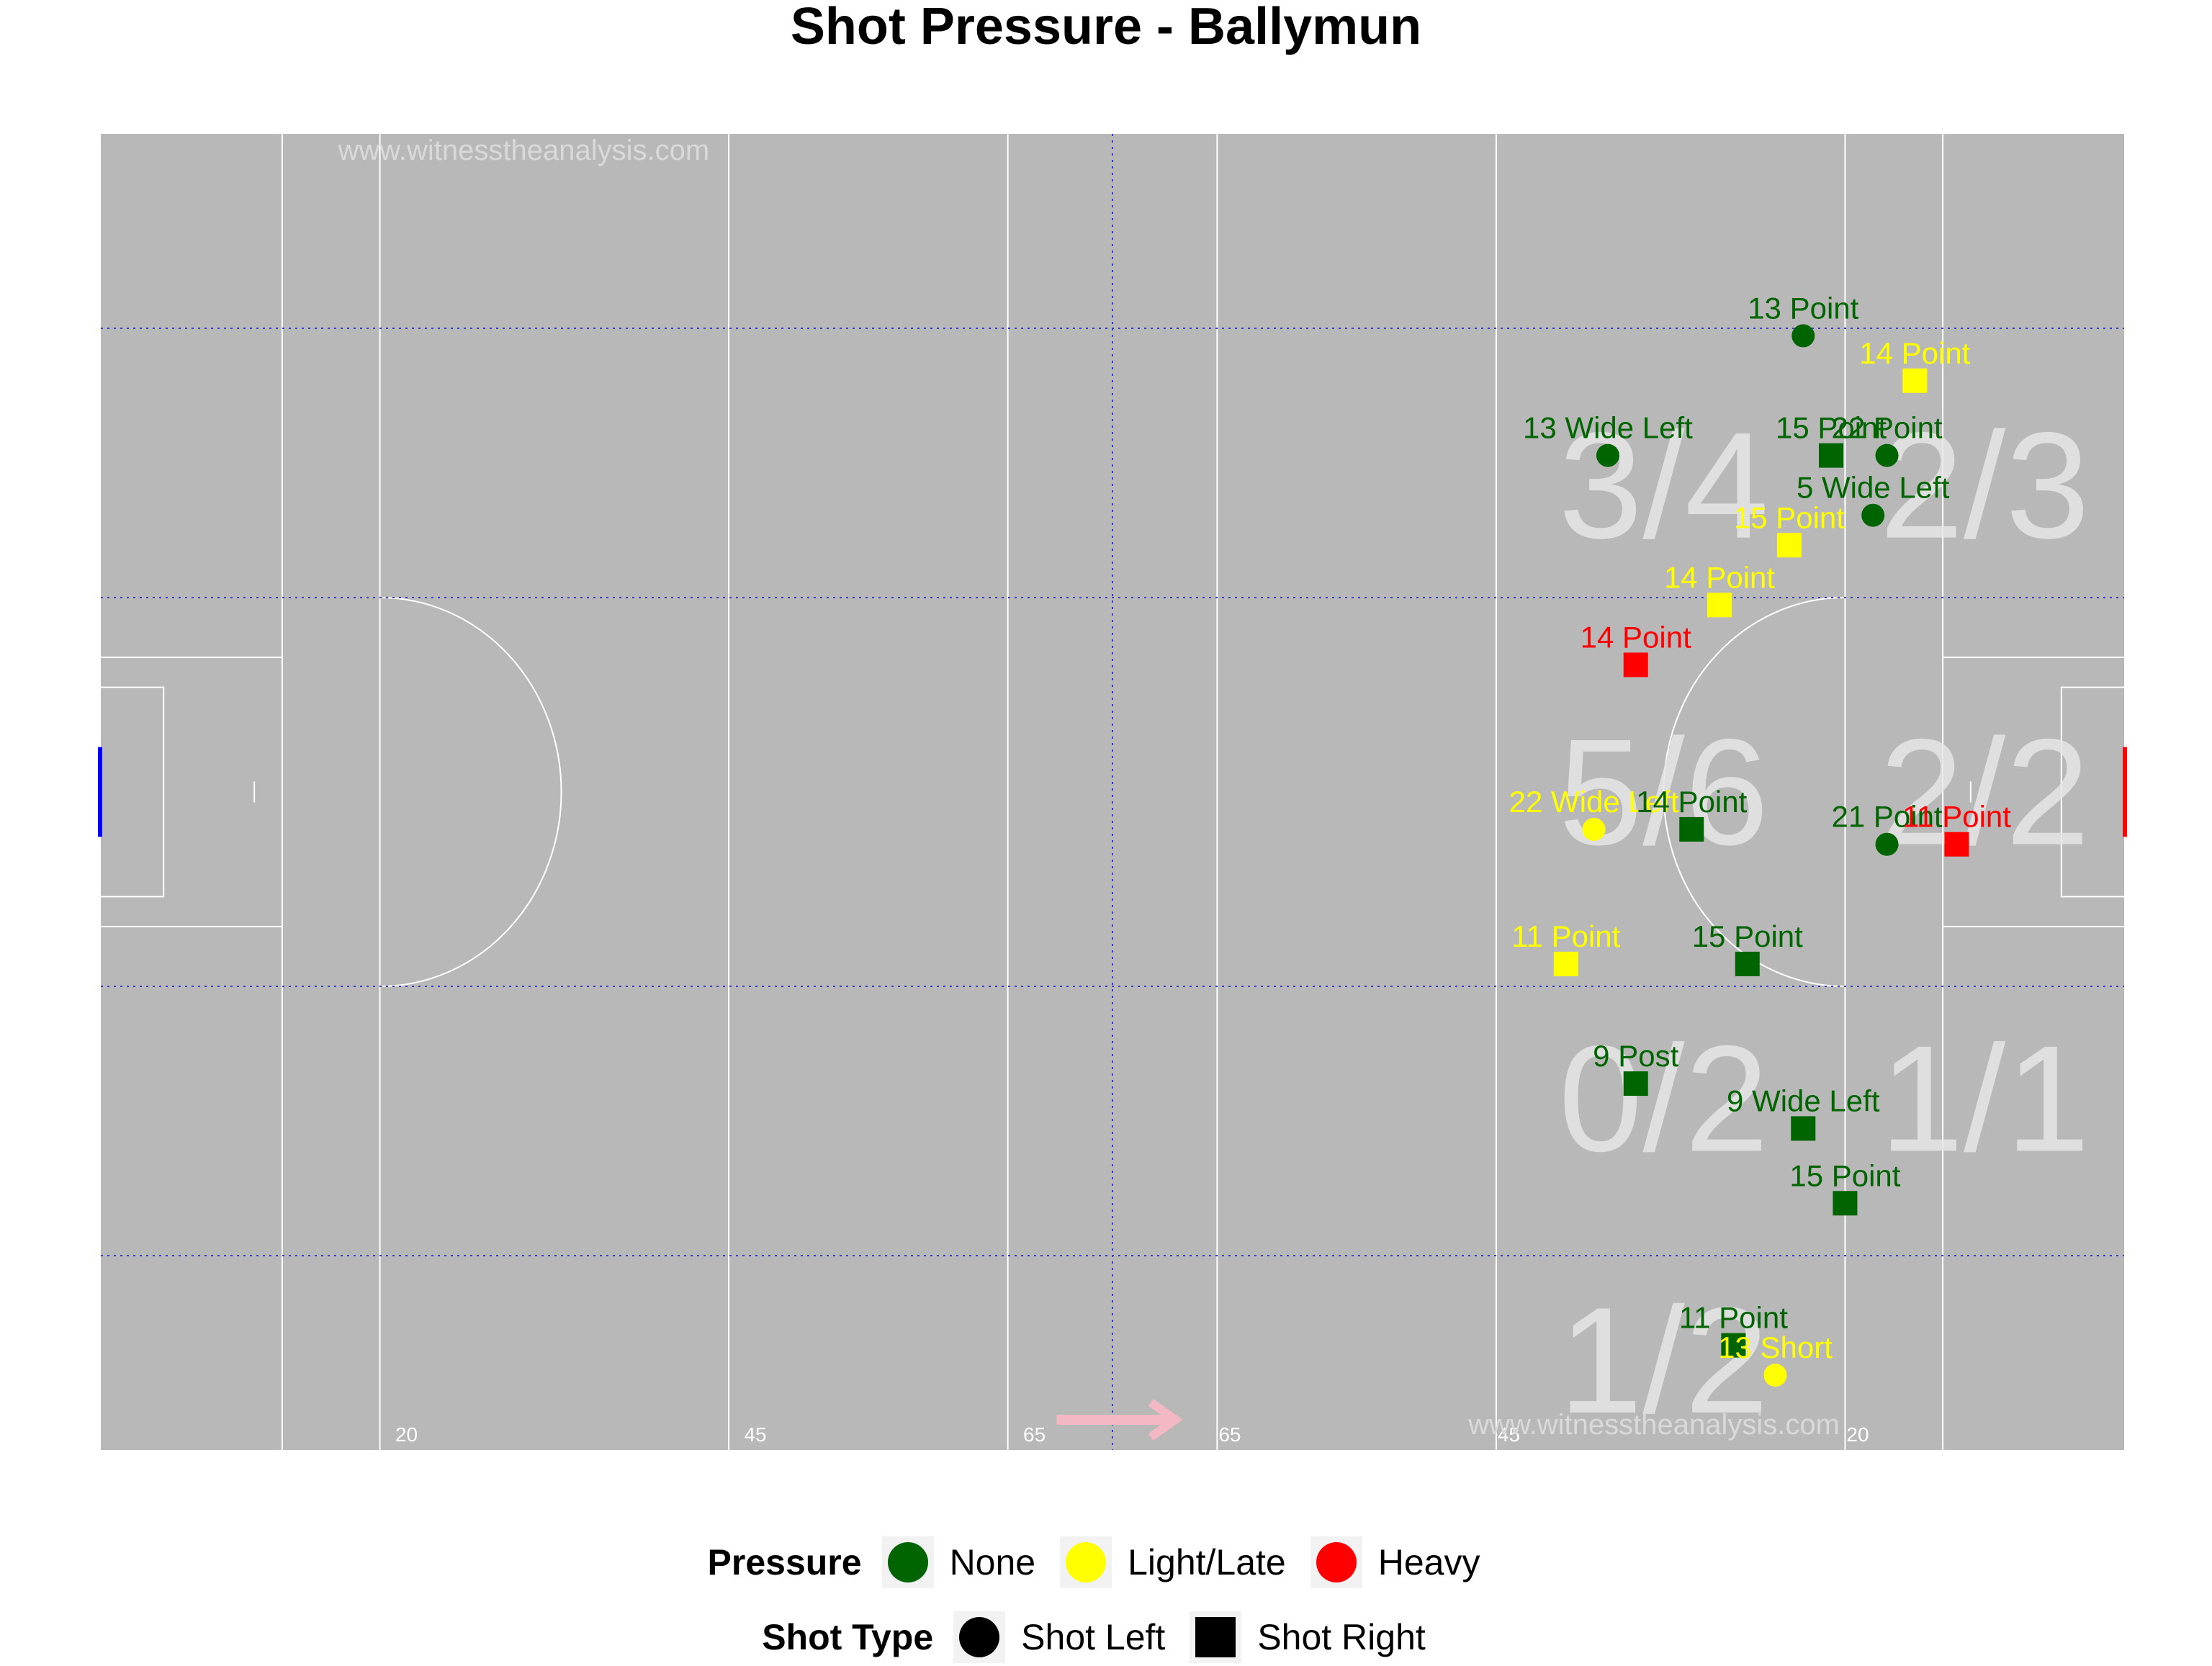  I want to click on semicircle-right, so click(1754, 792).